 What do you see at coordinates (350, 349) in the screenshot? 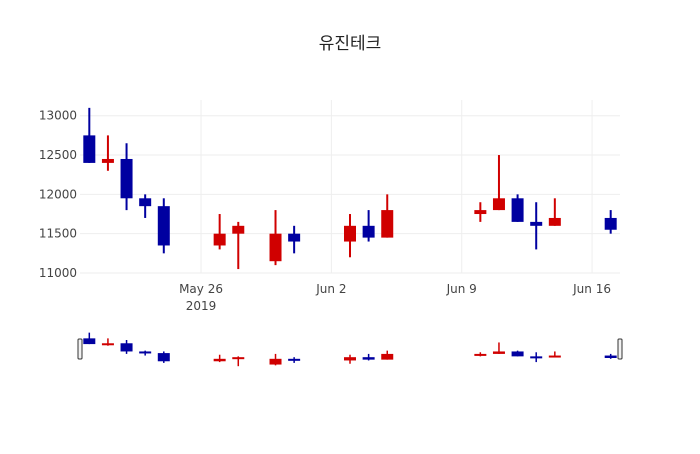
I see `range-slider` at bounding box center [350, 349].